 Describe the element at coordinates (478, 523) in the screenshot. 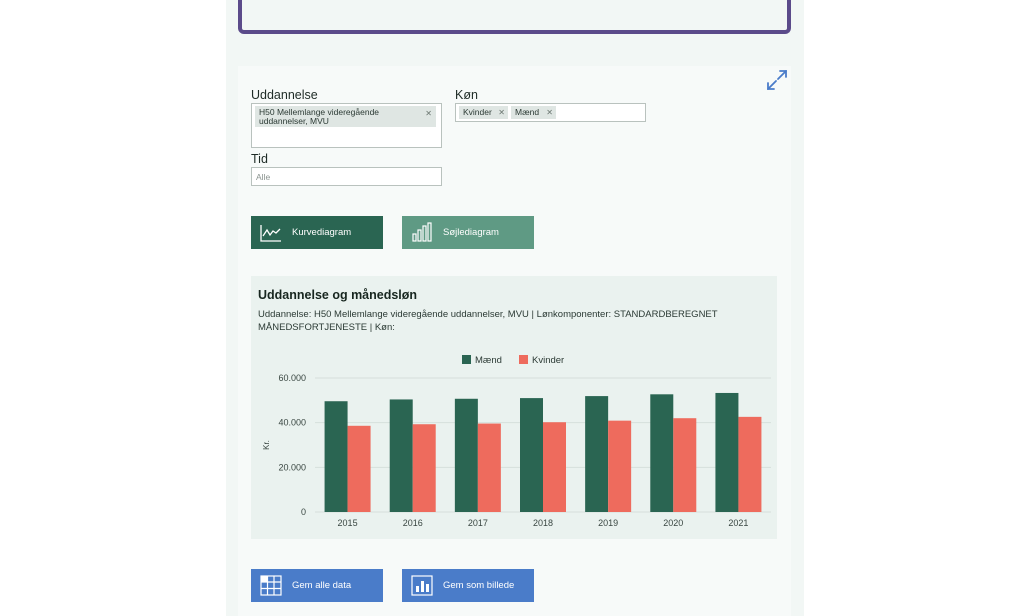

I see `x-tick-label: 2017` at that location.